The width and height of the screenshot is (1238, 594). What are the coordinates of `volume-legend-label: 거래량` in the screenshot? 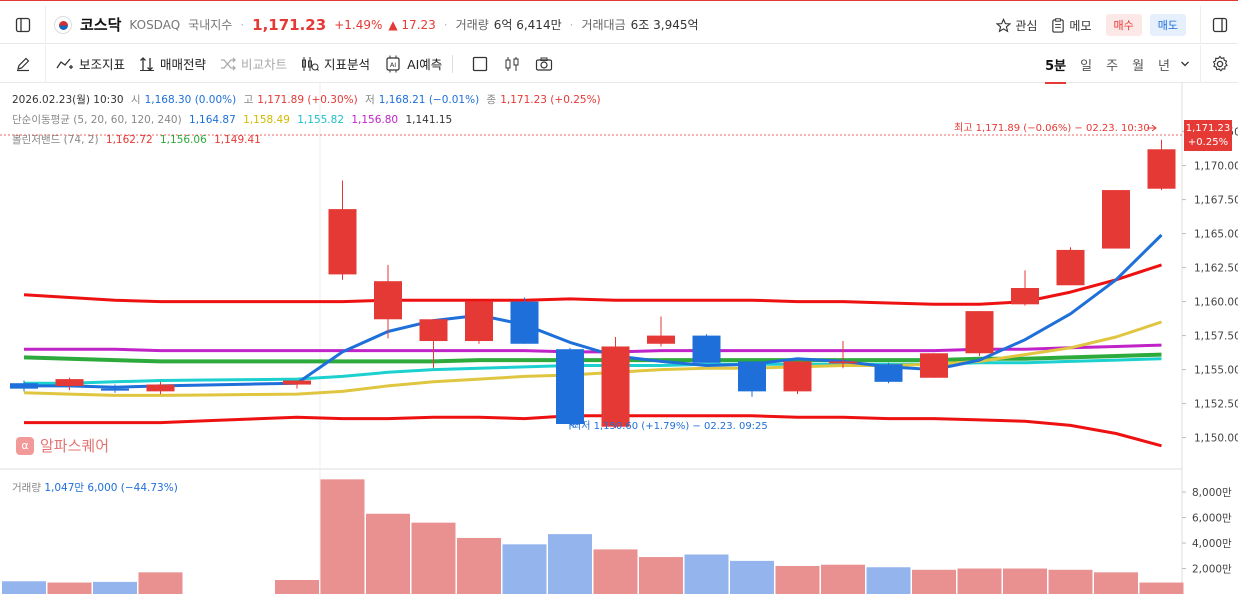 It's located at (26, 488).